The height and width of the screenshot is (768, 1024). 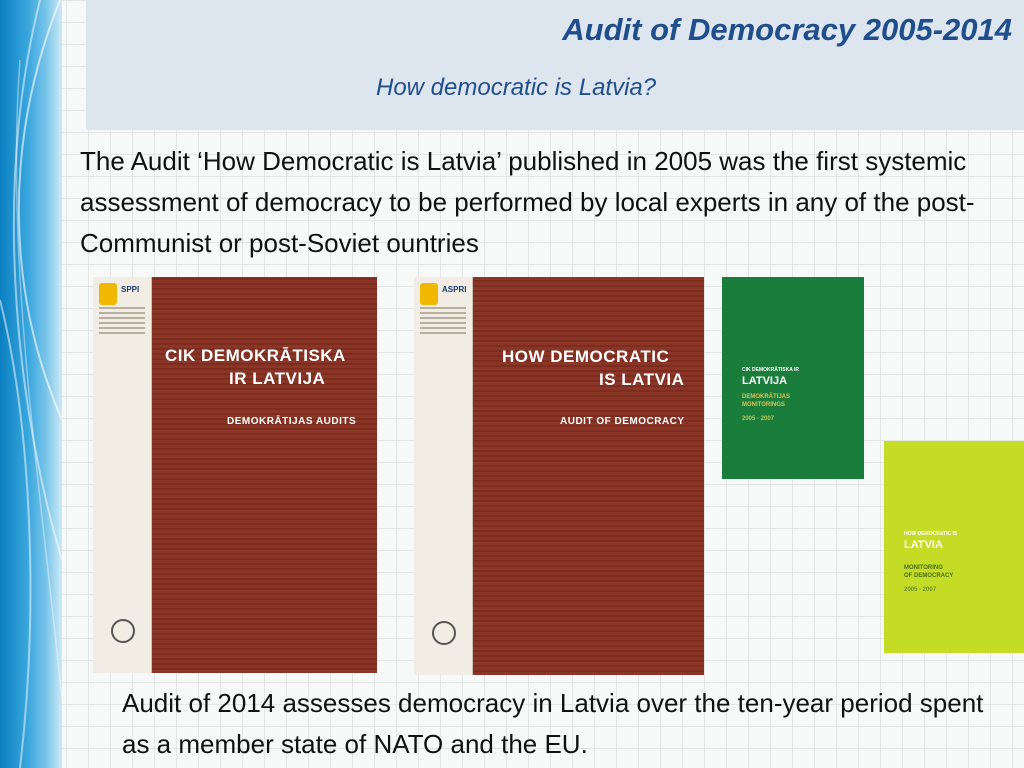 What do you see at coordinates (763, 405) in the screenshot?
I see `book-subtitle-2: MONITORINGS` at bounding box center [763, 405].